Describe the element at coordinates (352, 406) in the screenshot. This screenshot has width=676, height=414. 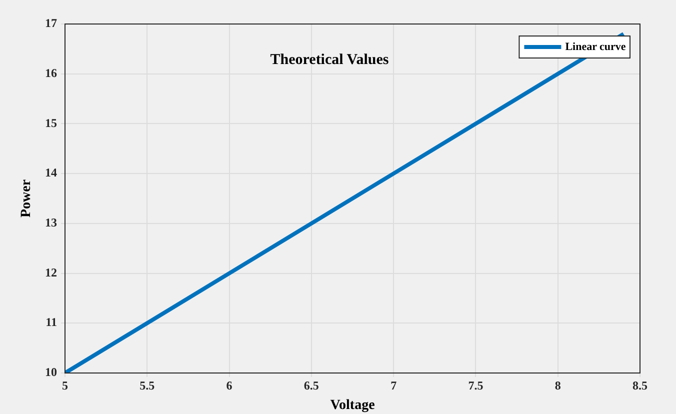
I see `x-axis-title: Voltage` at that location.